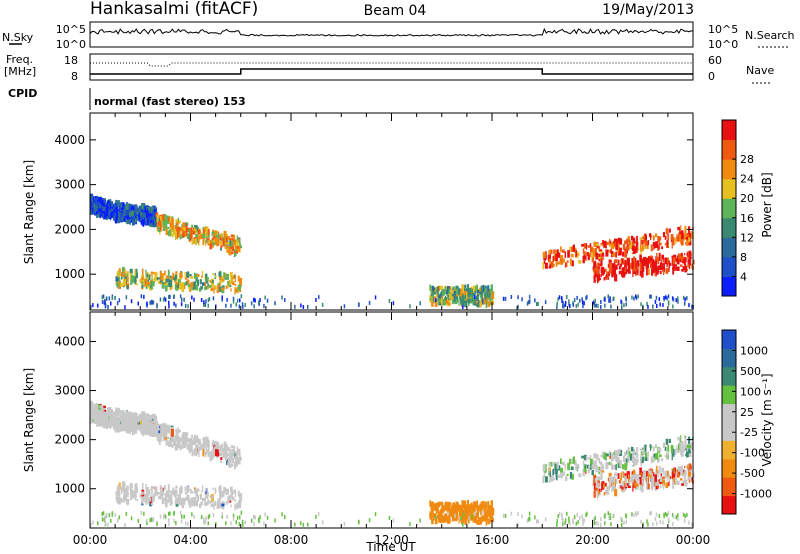 The width and height of the screenshot is (800, 554). Describe the element at coordinates (391, 32) in the screenshot. I see `noise-trace` at that location.